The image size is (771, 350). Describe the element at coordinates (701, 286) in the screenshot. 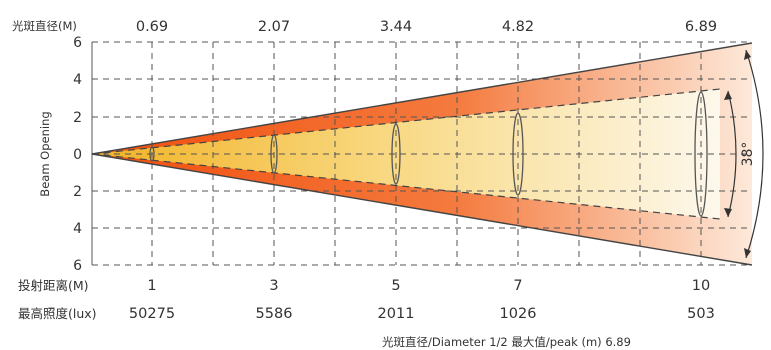

I see `distance-value: 10` at that location.